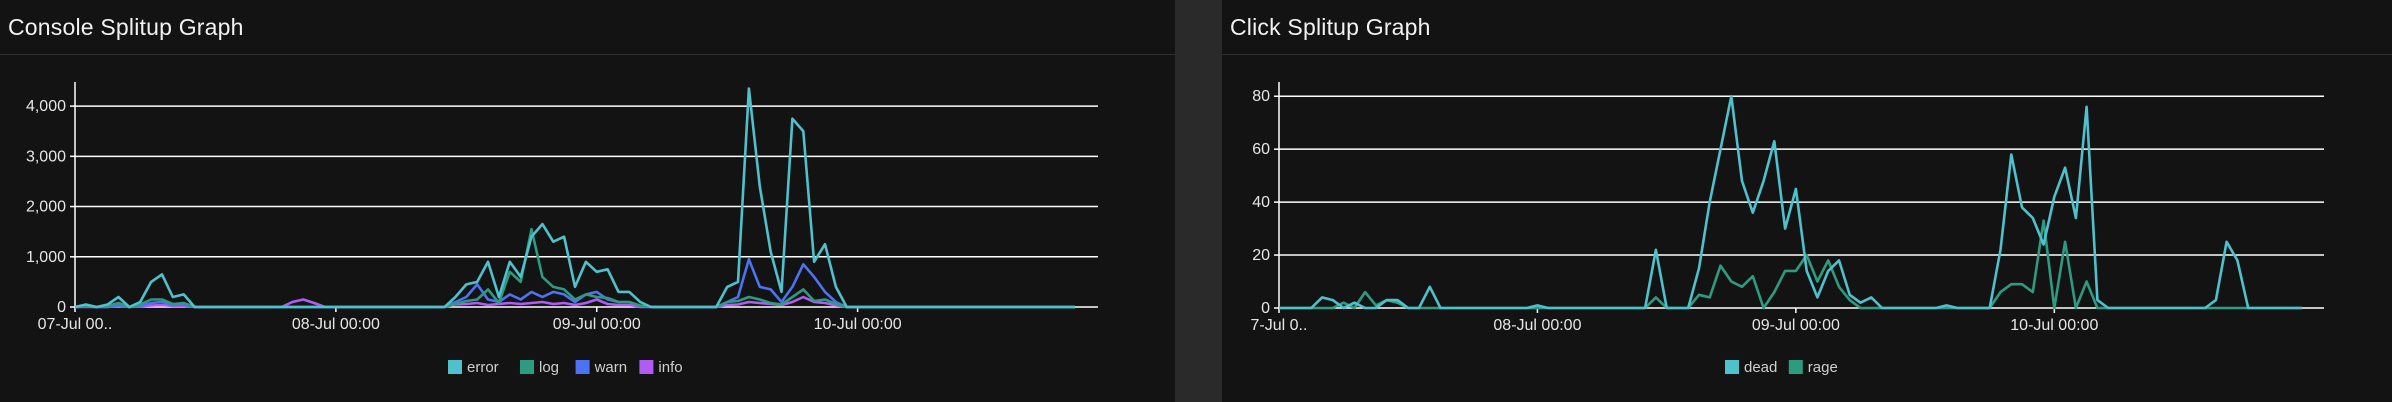 This screenshot has height=402, width=2392. Describe the element at coordinates (670, 367) in the screenshot. I see `console-legend-label-info: info` at that location.